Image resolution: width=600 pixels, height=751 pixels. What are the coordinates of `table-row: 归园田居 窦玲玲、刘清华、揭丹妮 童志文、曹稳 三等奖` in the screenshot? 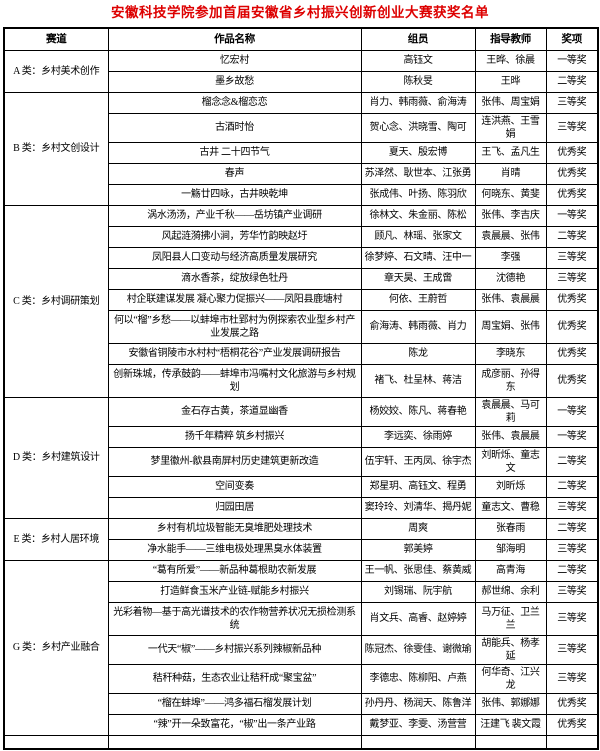 It's located at (301, 507).